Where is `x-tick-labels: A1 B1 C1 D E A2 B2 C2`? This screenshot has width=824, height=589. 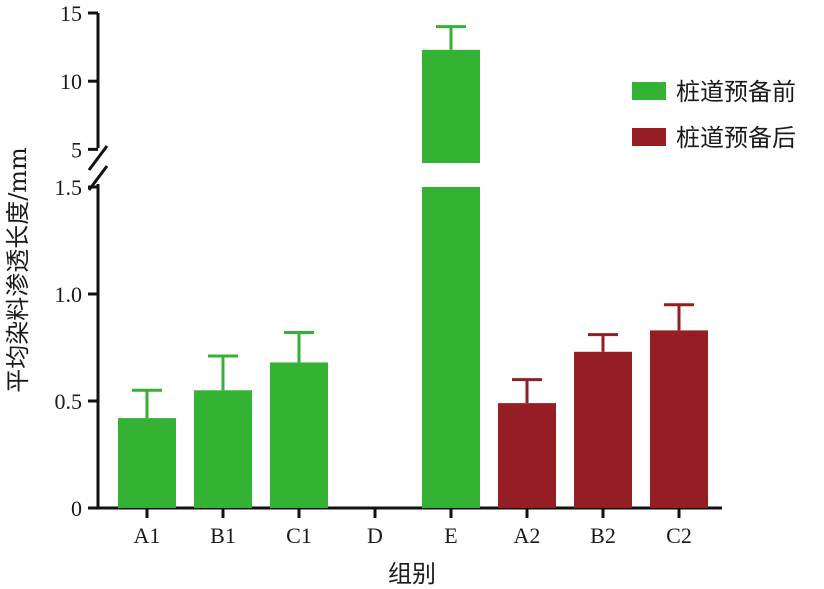 x-tick-labels: A1 B1 C1 D E A2 B2 C2 is located at coordinates (413, 535).